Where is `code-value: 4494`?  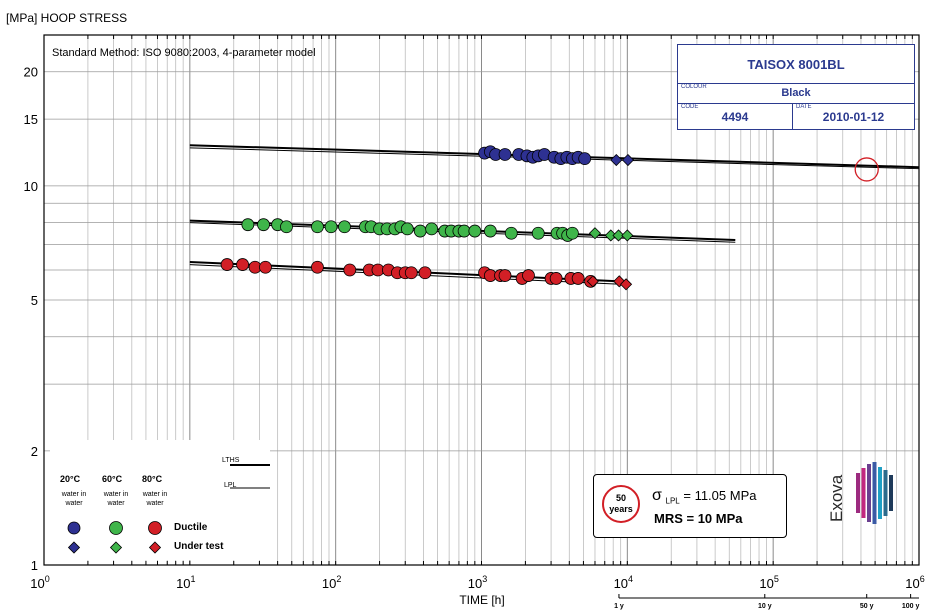 code-value: 4494 is located at coordinates (735, 117).